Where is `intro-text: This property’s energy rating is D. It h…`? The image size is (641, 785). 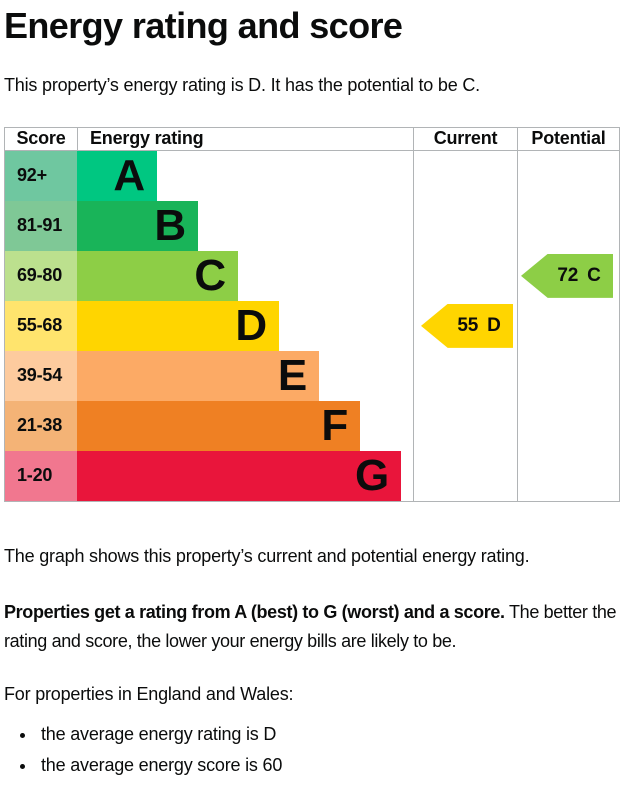
intro-text: This property’s energy rating is D. It h… is located at coordinates (242, 84).